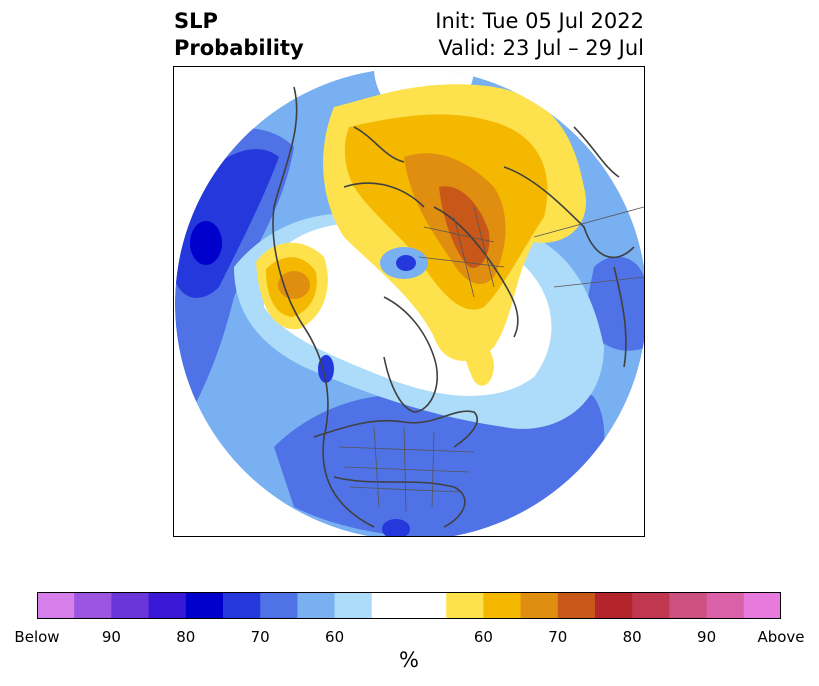 Image resolution: width=819 pixels, height=686 pixels. I want to click on colorbar-unit: %, so click(409, 660).